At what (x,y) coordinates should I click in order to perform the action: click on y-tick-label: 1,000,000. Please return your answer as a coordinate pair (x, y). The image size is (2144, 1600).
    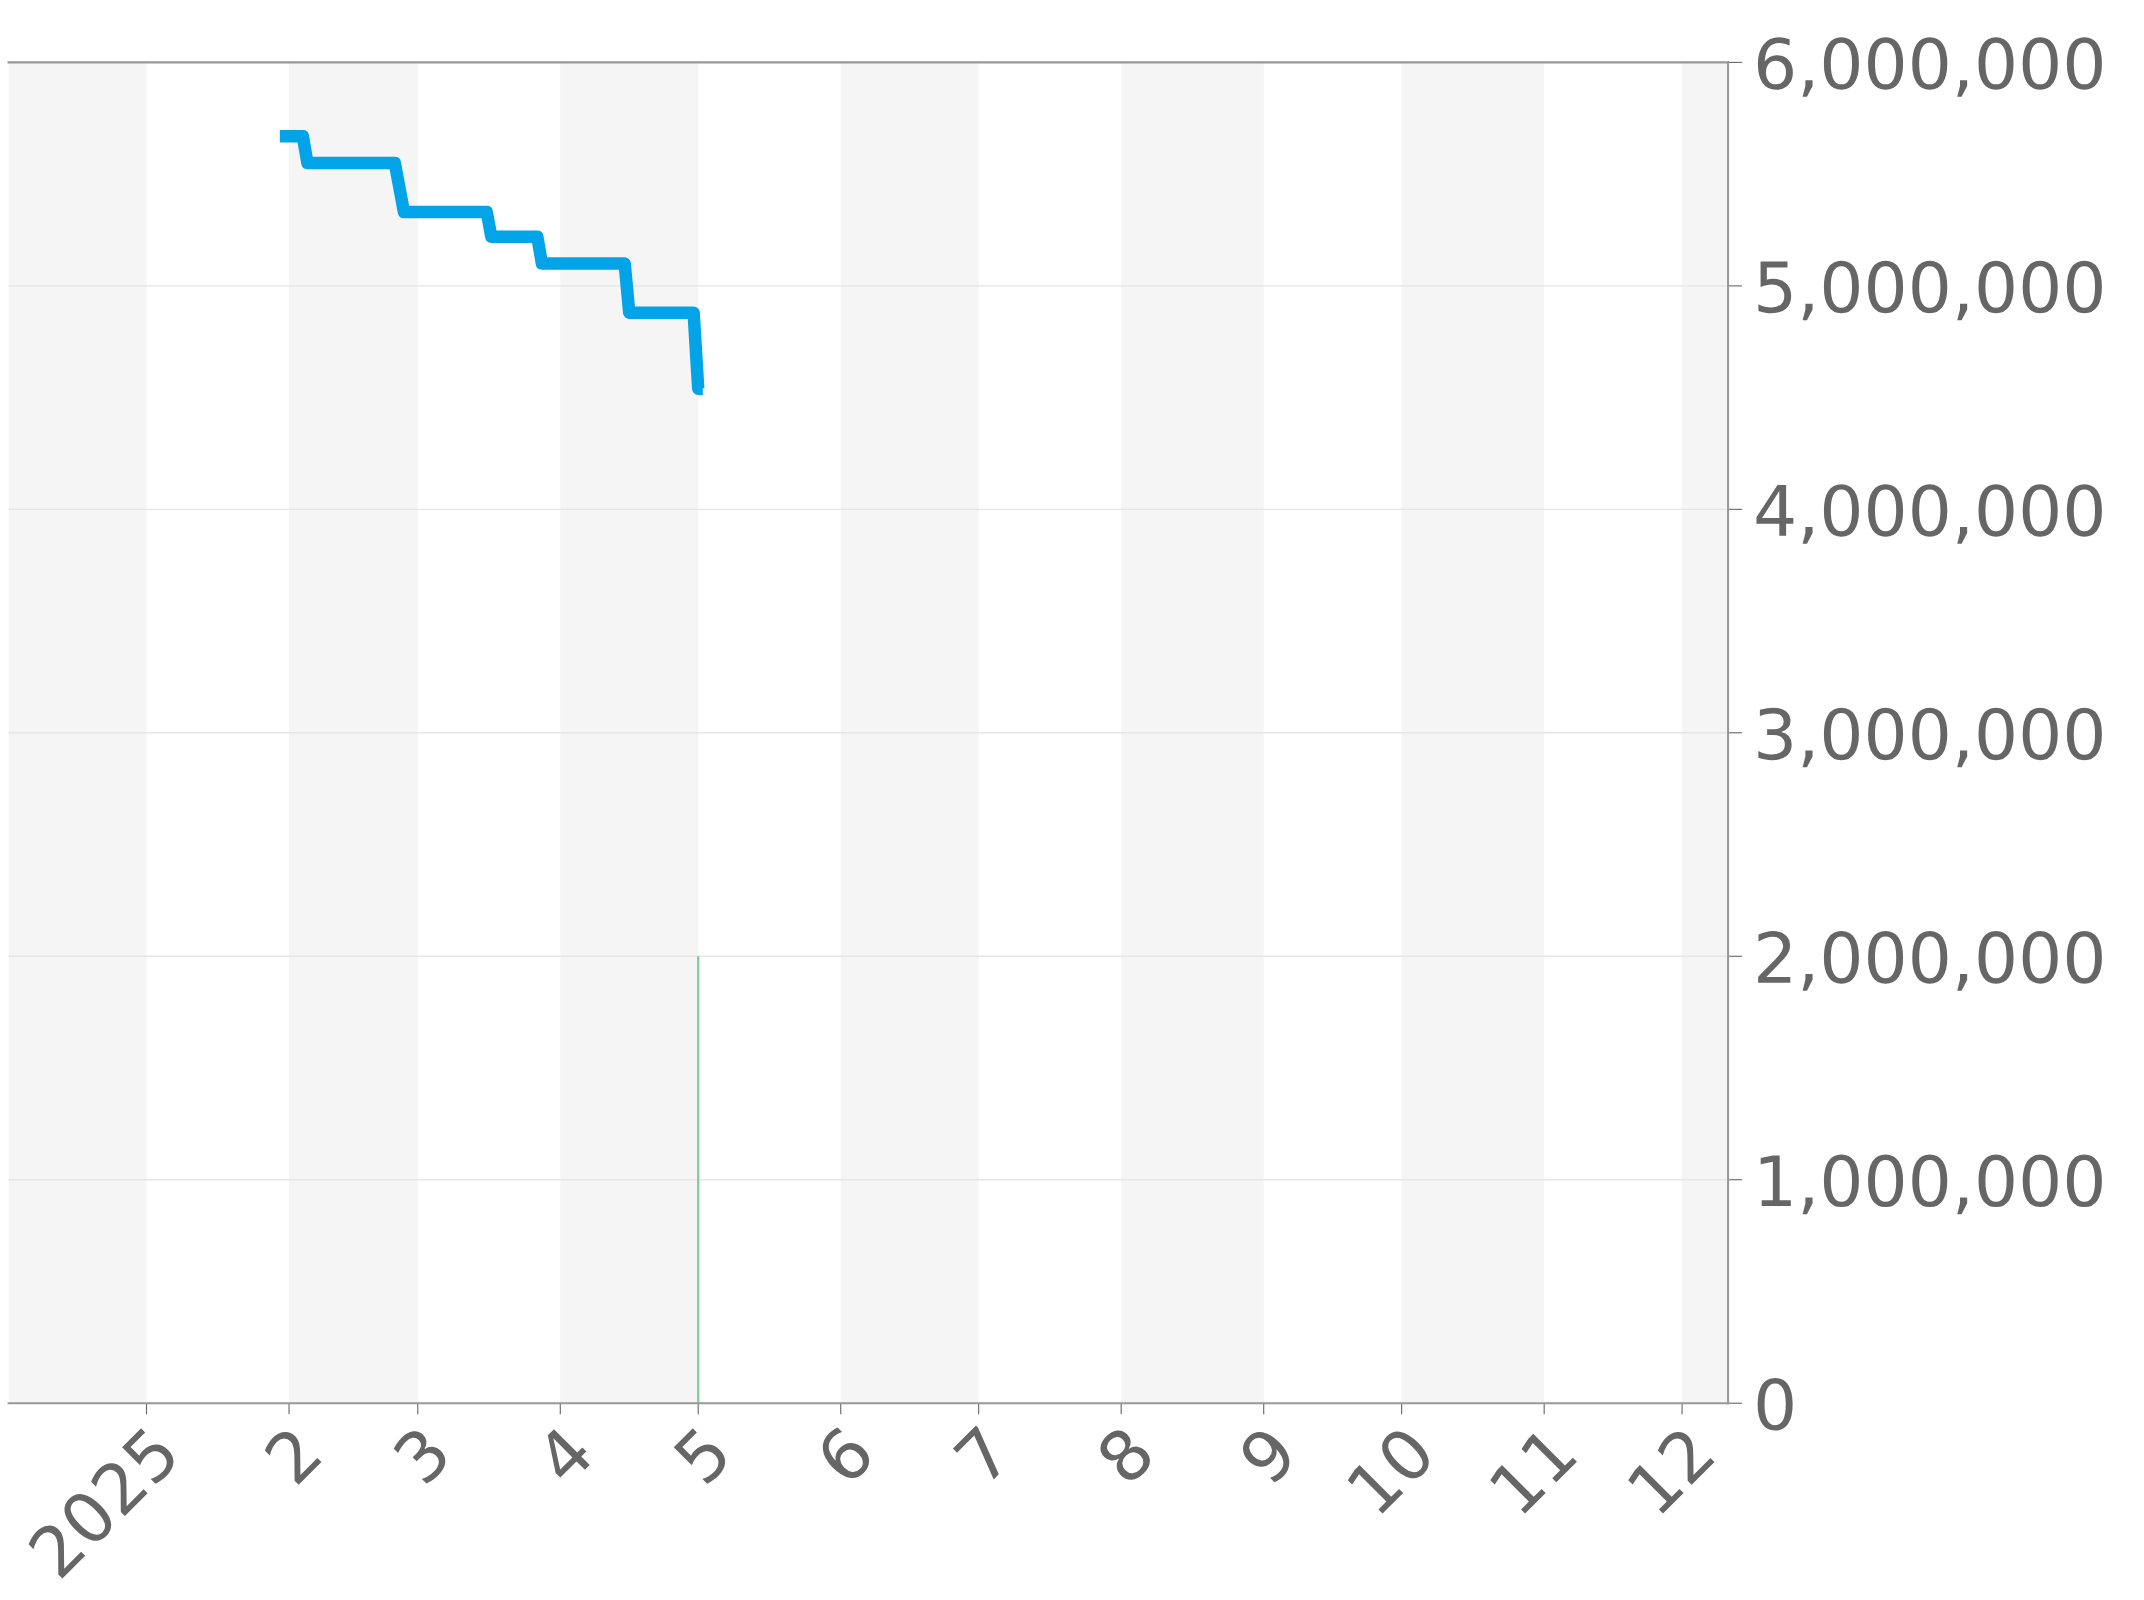
    Looking at the image, I should click on (1931, 1184).